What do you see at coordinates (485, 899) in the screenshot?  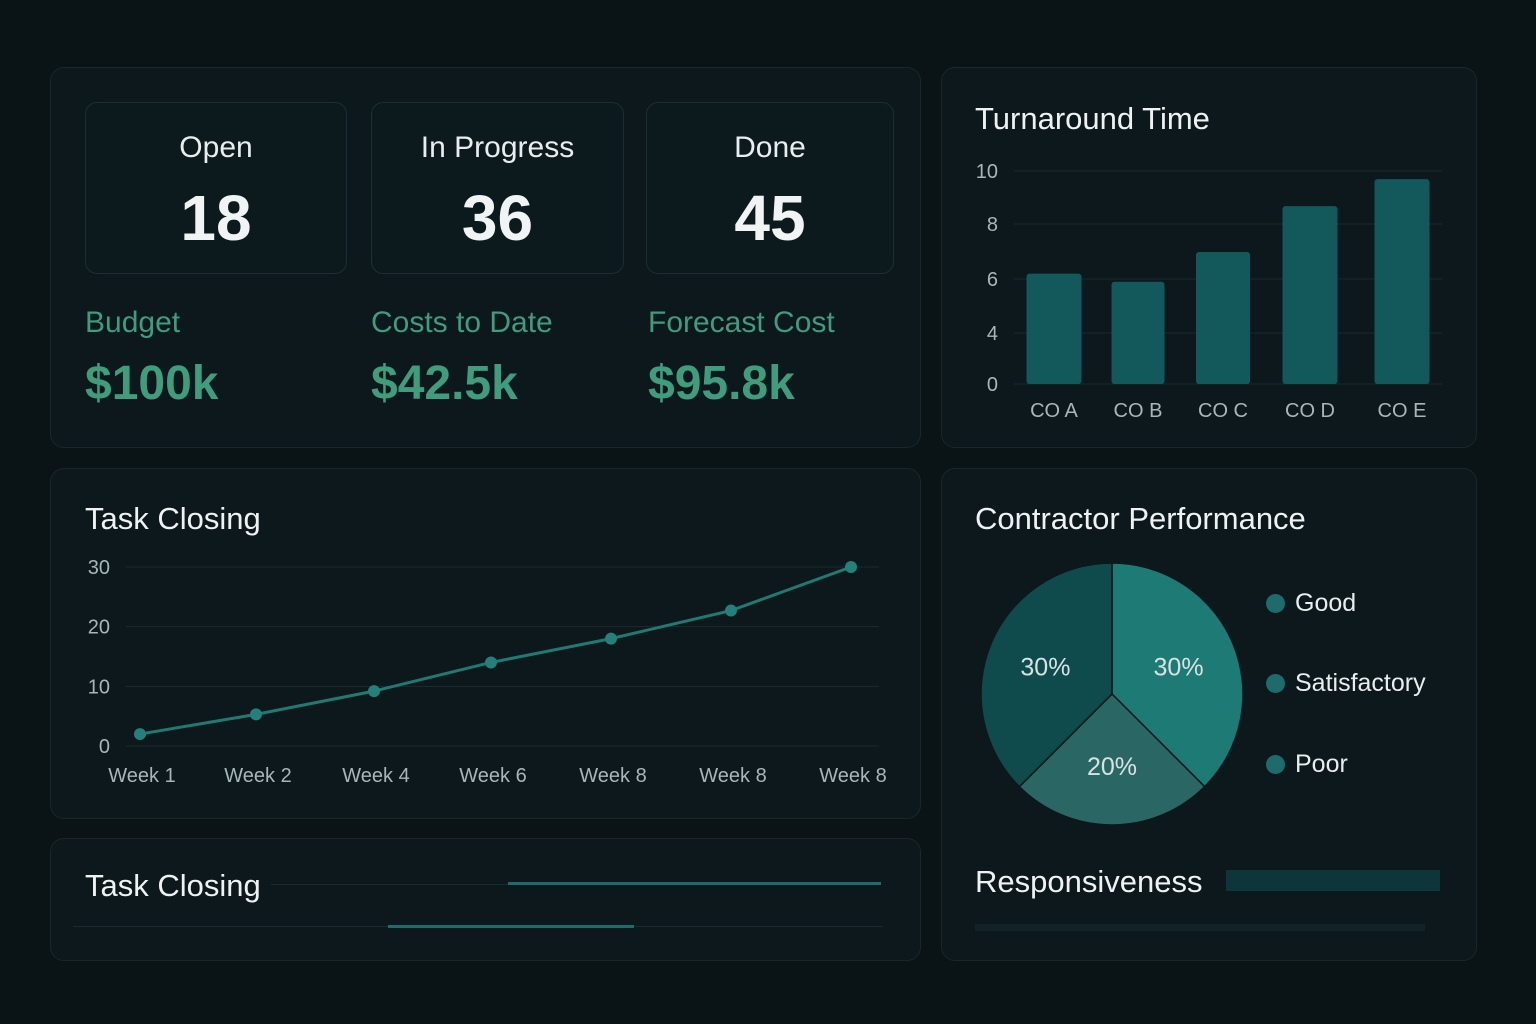 I see `task-closing-lower-panel: Task Closing` at bounding box center [485, 899].